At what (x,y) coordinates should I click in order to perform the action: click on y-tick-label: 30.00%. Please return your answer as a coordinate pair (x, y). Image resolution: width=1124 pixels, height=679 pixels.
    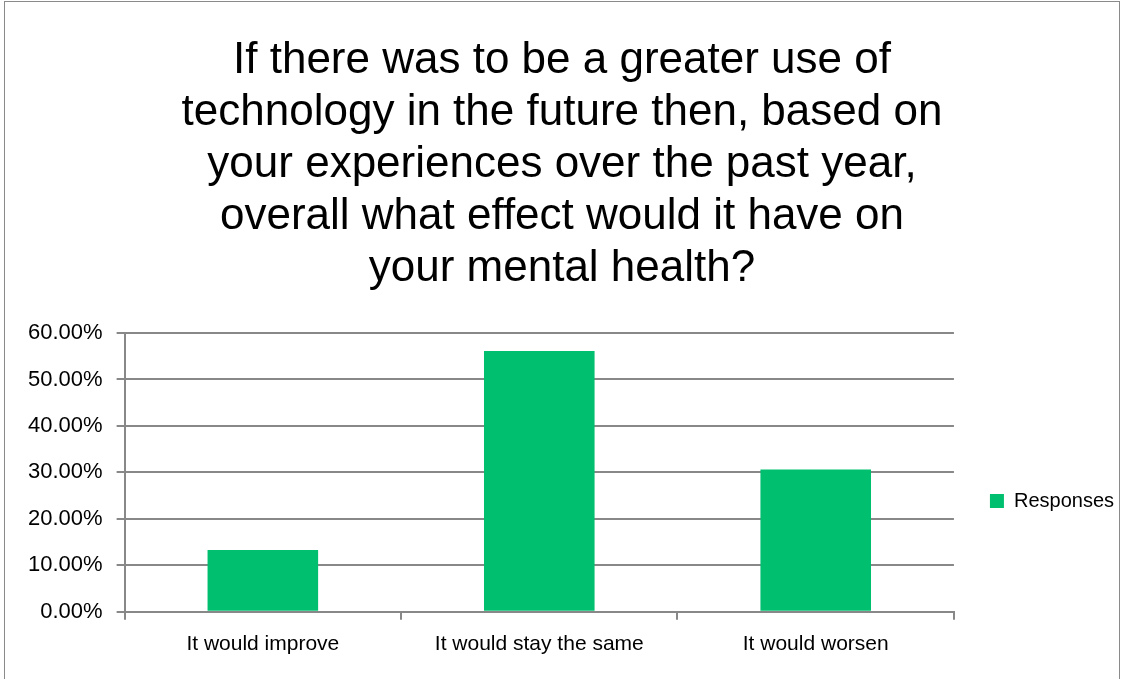
    Looking at the image, I should click on (65, 471).